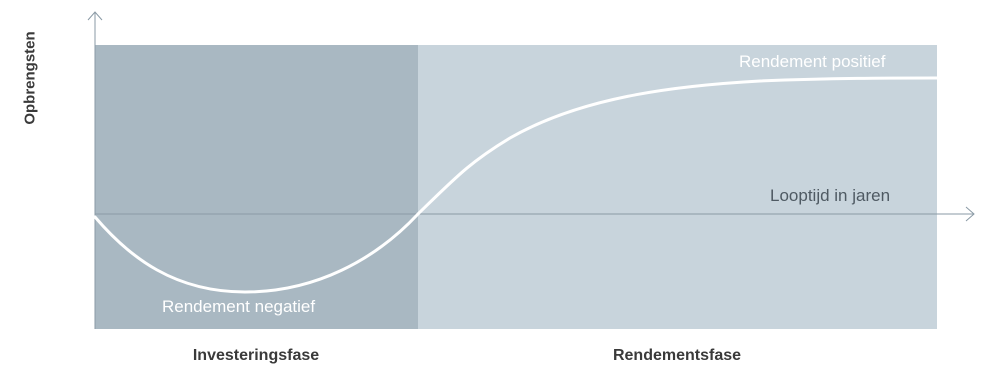 This screenshot has height=368, width=985. What do you see at coordinates (95, 16) in the screenshot?
I see `y-axis-arrow-icon` at bounding box center [95, 16].